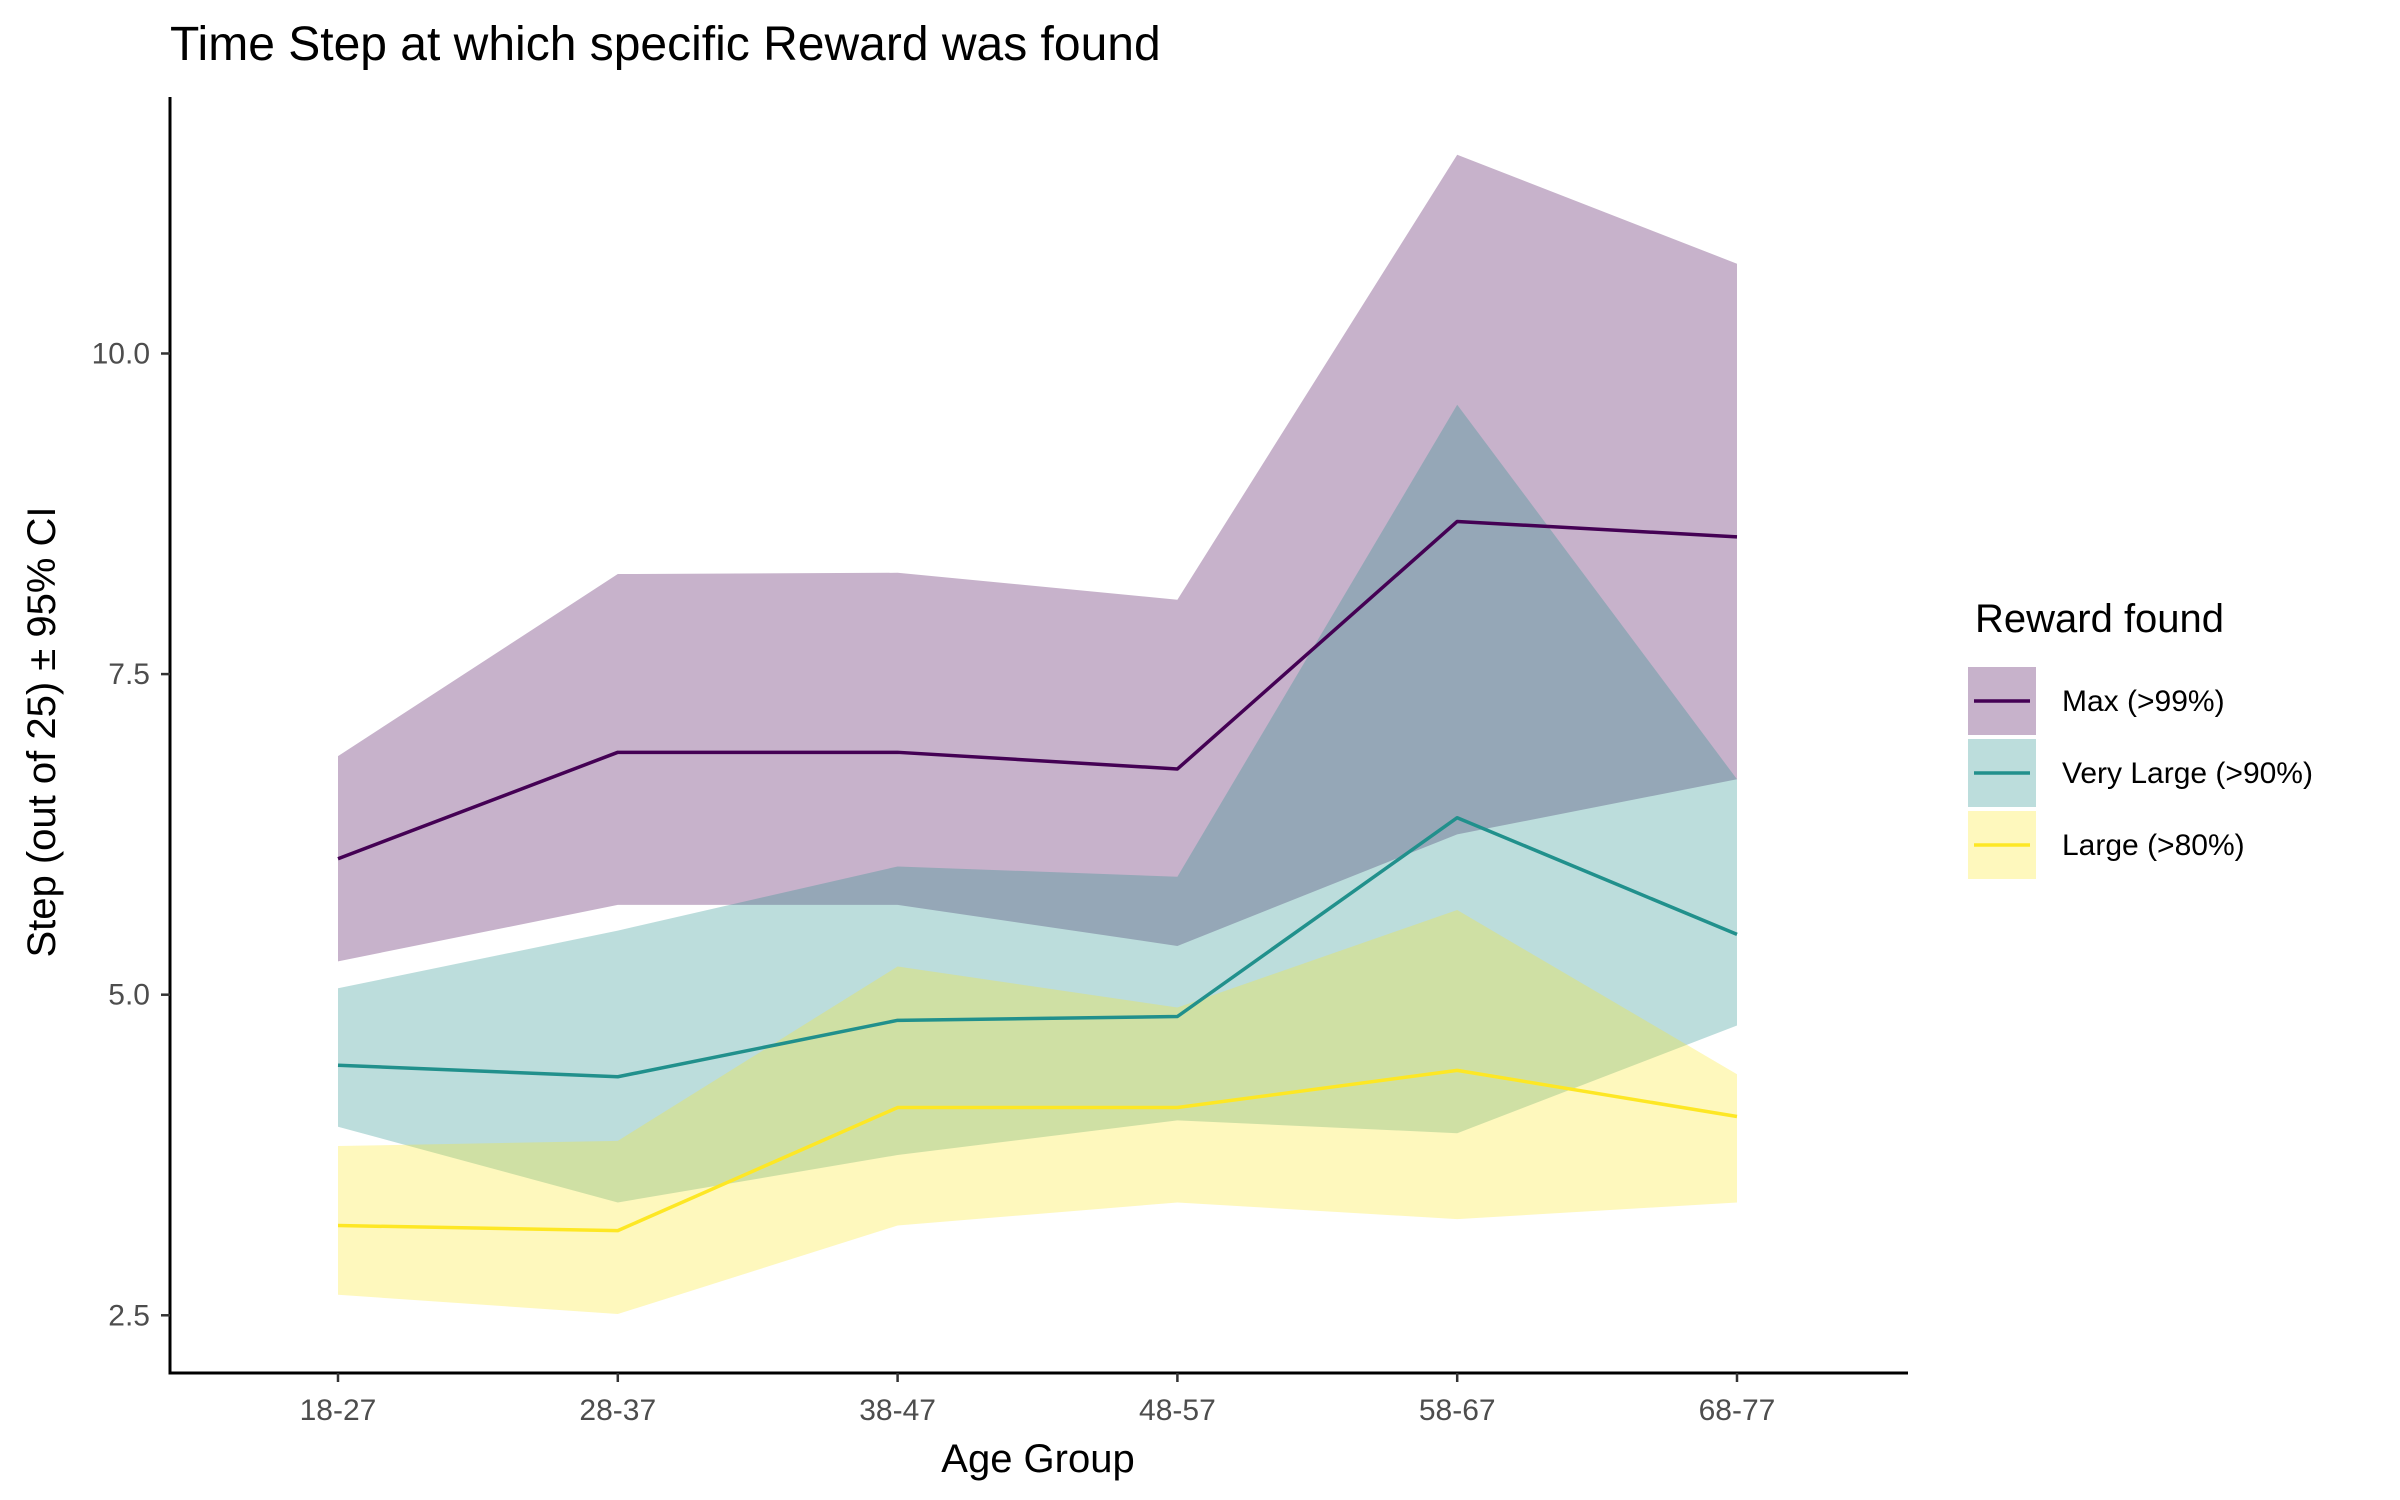 The image size is (2400, 1500). Describe the element at coordinates (1177, 1410) in the screenshot. I see `x-tick-label: 48-57` at that location.